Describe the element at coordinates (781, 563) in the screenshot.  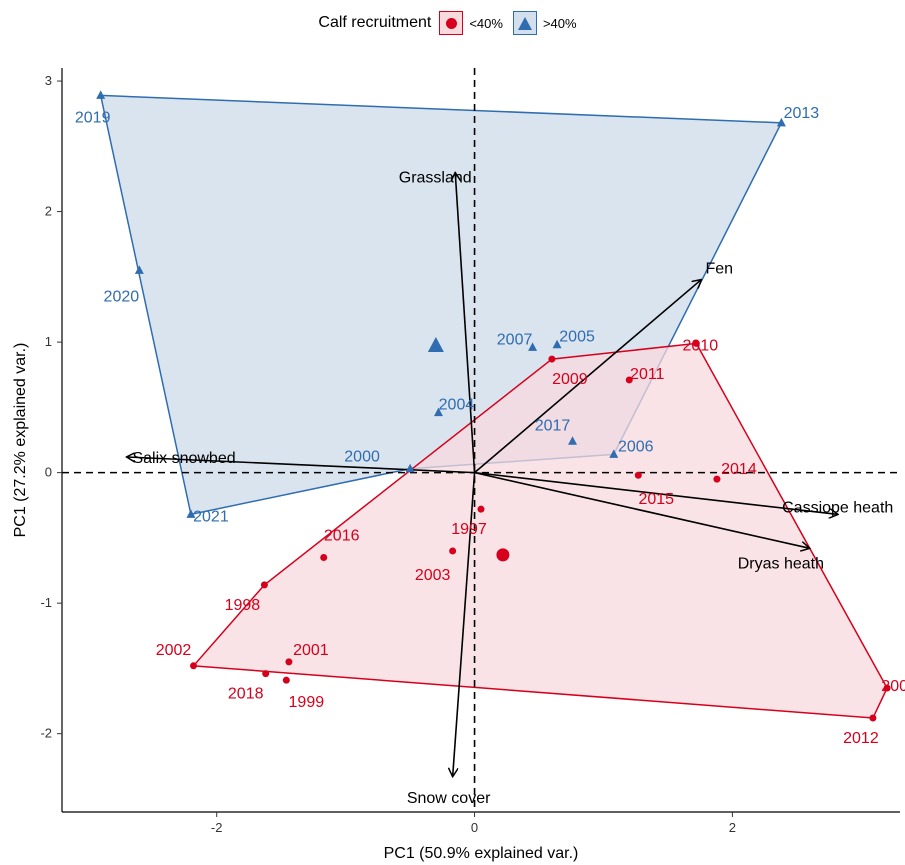
I see `loading-label: Dryas heath` at that location.